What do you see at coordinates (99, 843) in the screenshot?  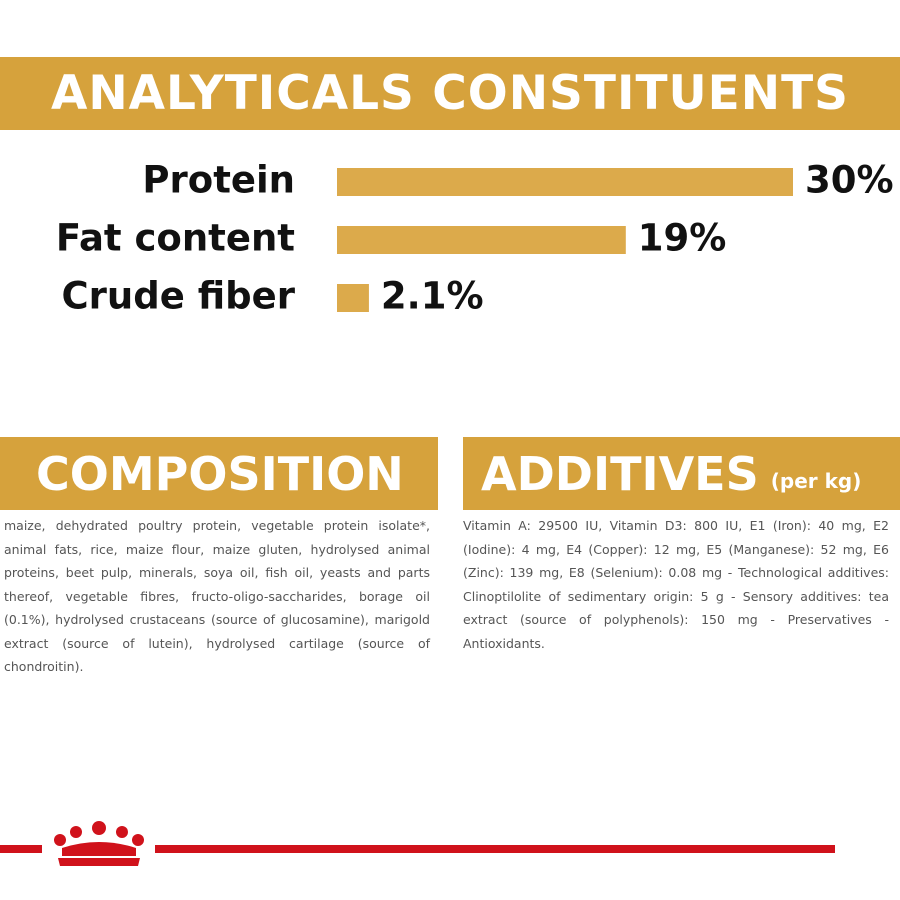 I see `crown` at bounding box center [99, 843].